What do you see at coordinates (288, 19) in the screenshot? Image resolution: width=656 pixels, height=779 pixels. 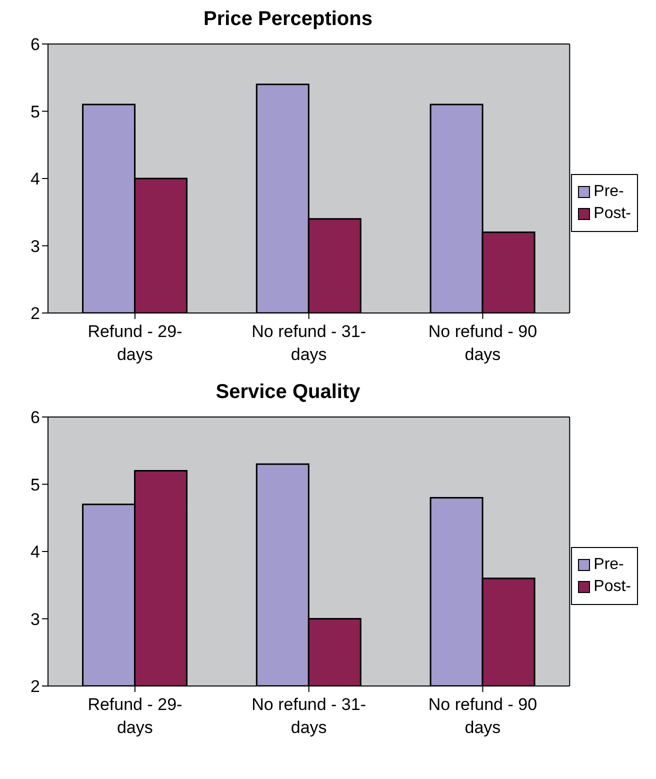 I see `chart-title: Price Perceptions` at bounding box center [288, 19].